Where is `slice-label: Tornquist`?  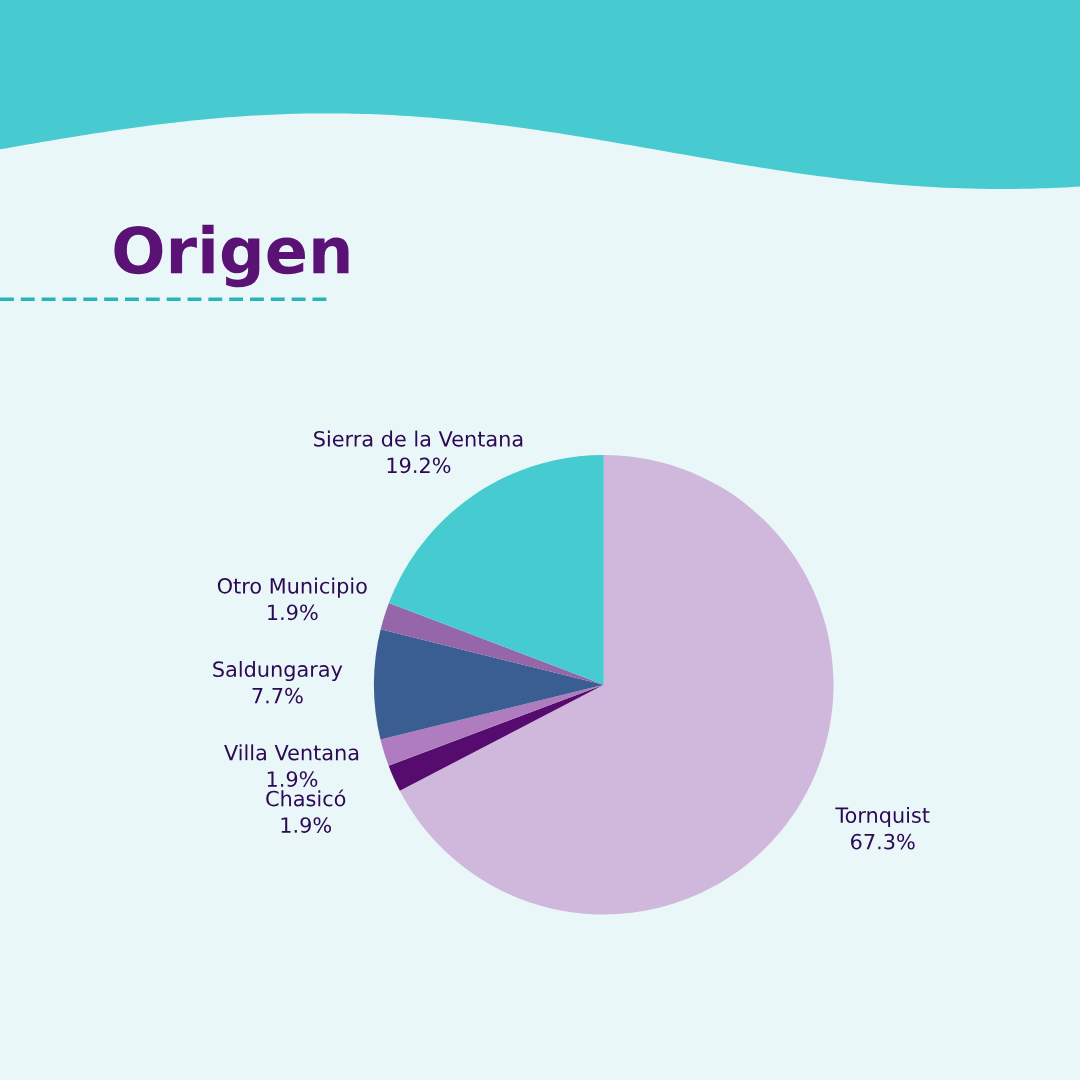 slice-label: Tornquist is located at coordinates (882, 817).